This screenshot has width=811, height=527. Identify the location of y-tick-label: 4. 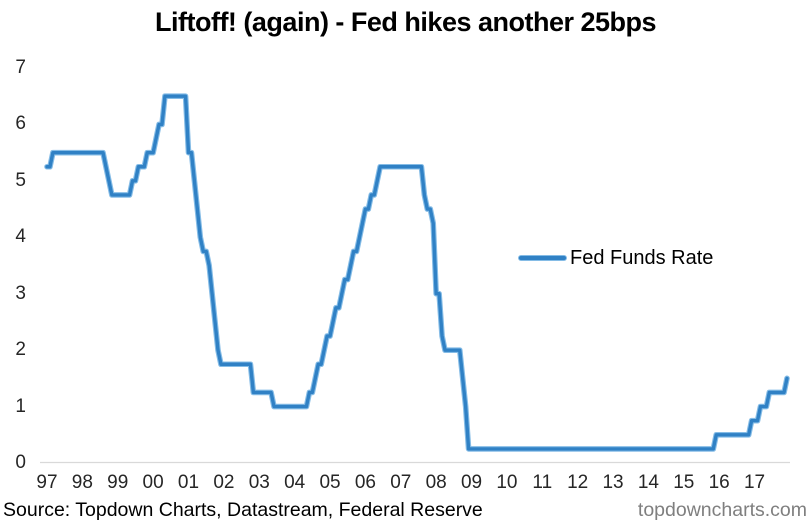
(20, 237).